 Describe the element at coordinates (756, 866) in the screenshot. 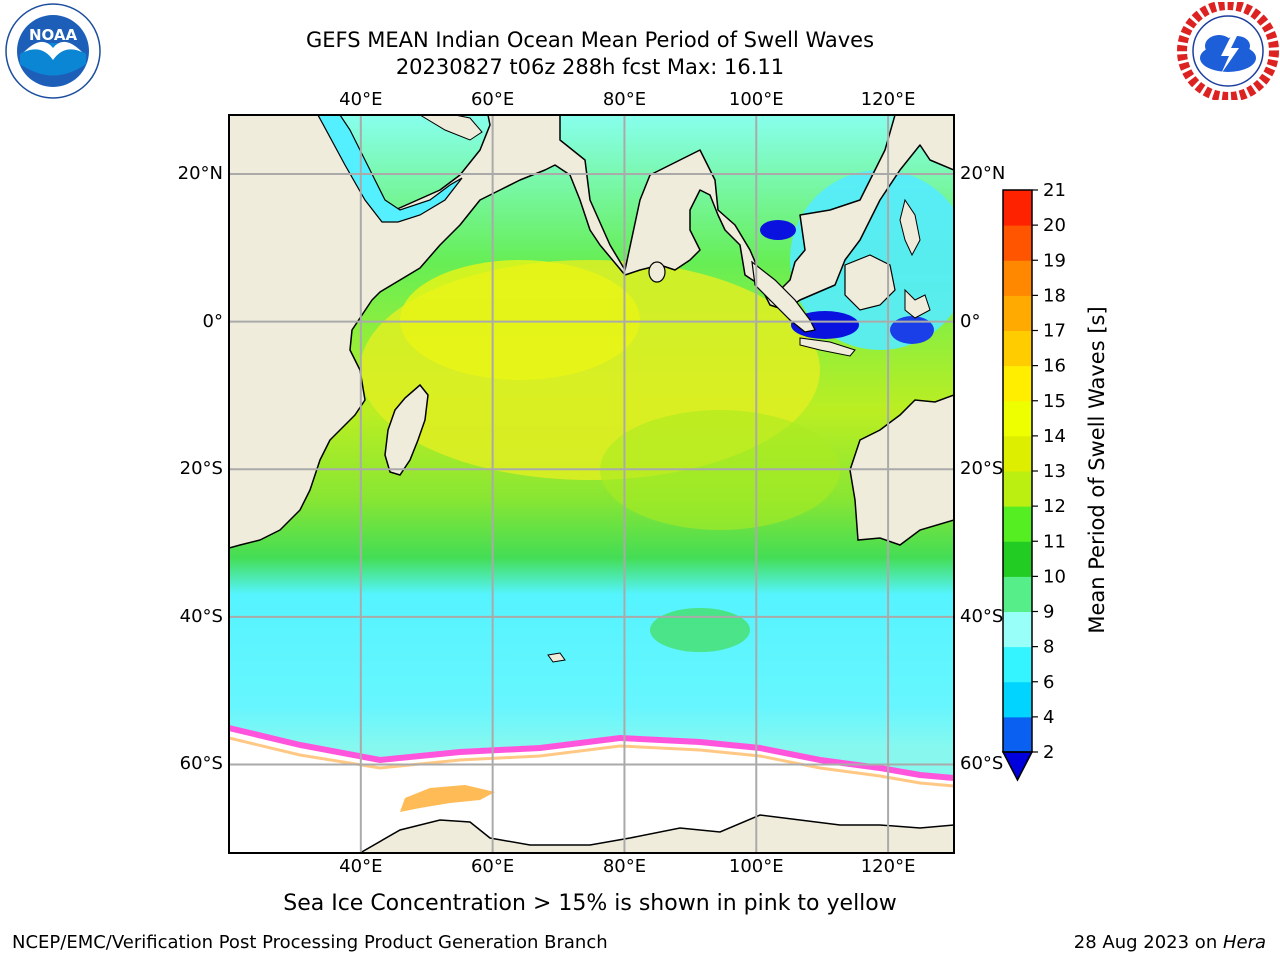

I see `lon-label-bottom: 100°E` at that location.